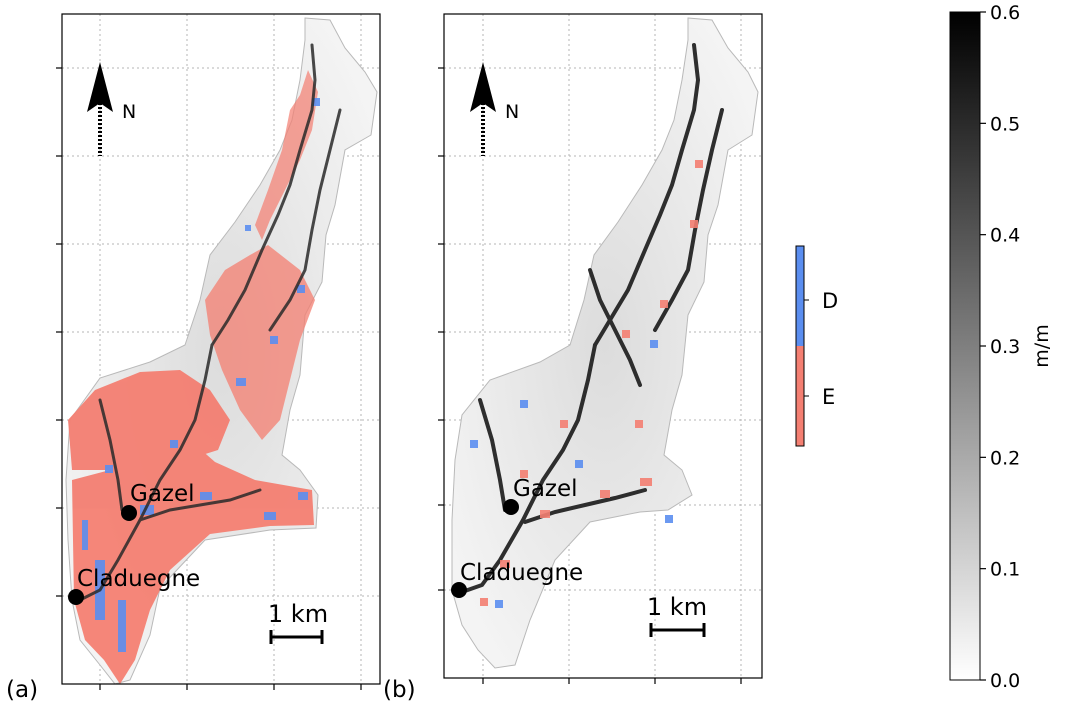  What do you see at coordinates (129, 513) in the screenshot?
I see `place-marker-icon` at bounding box center [129, 513].